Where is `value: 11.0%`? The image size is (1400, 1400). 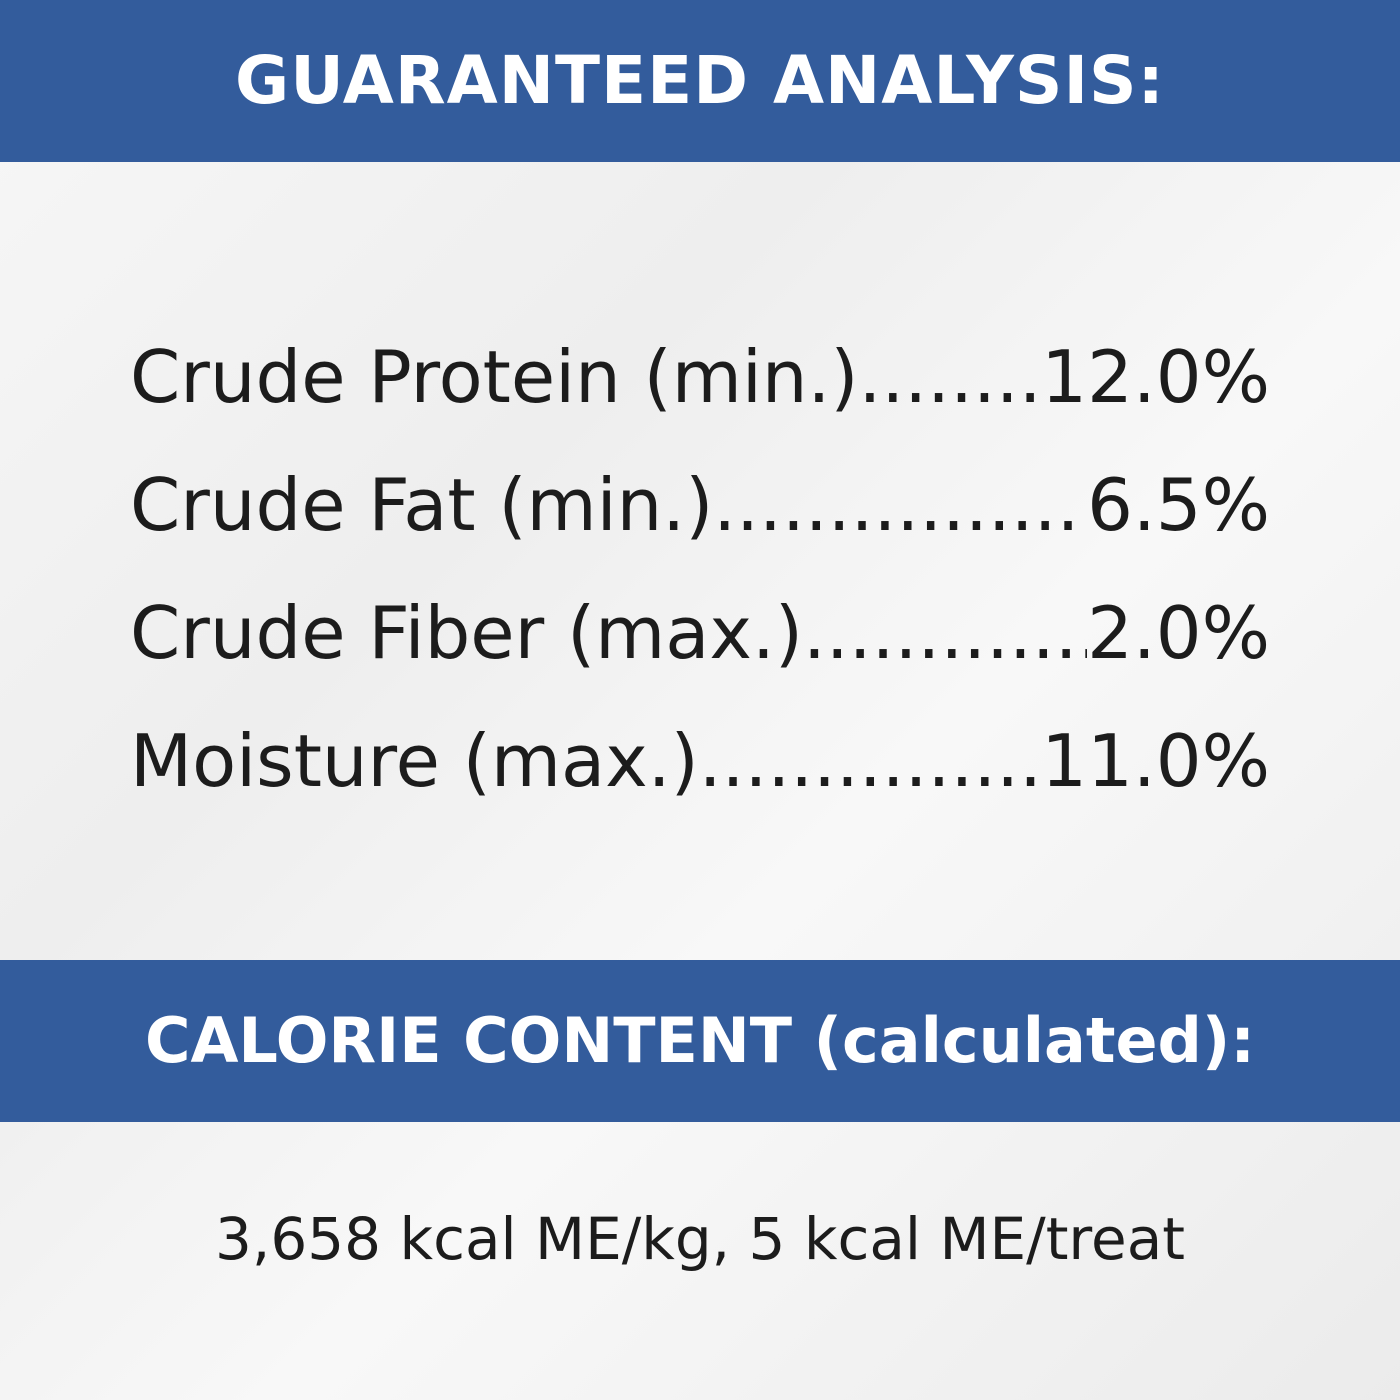 value: 11.0% is located at coordinates (1155, 761).